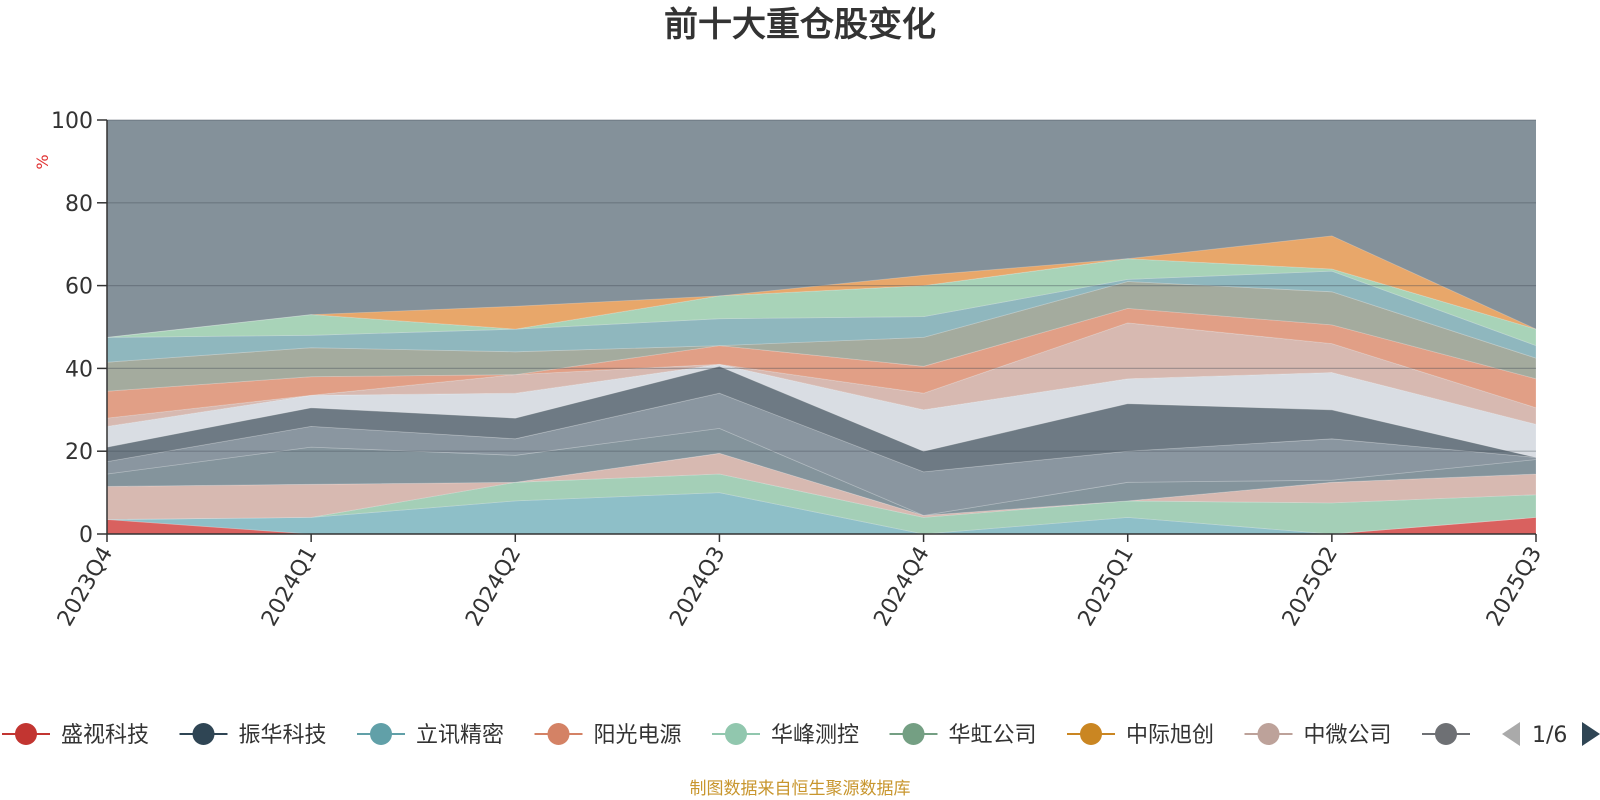 The image size is (1600, 800). Describe the element at coordinates (1310, 587) in the screenshot. I see `x-tick-label: 2025Q2` at that location.